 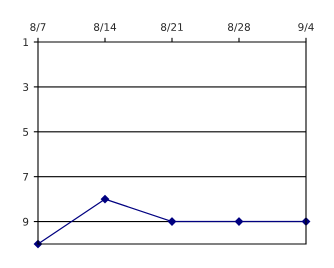 I want to click on x-tick-label: 8/28, so click(x=239, y=27).